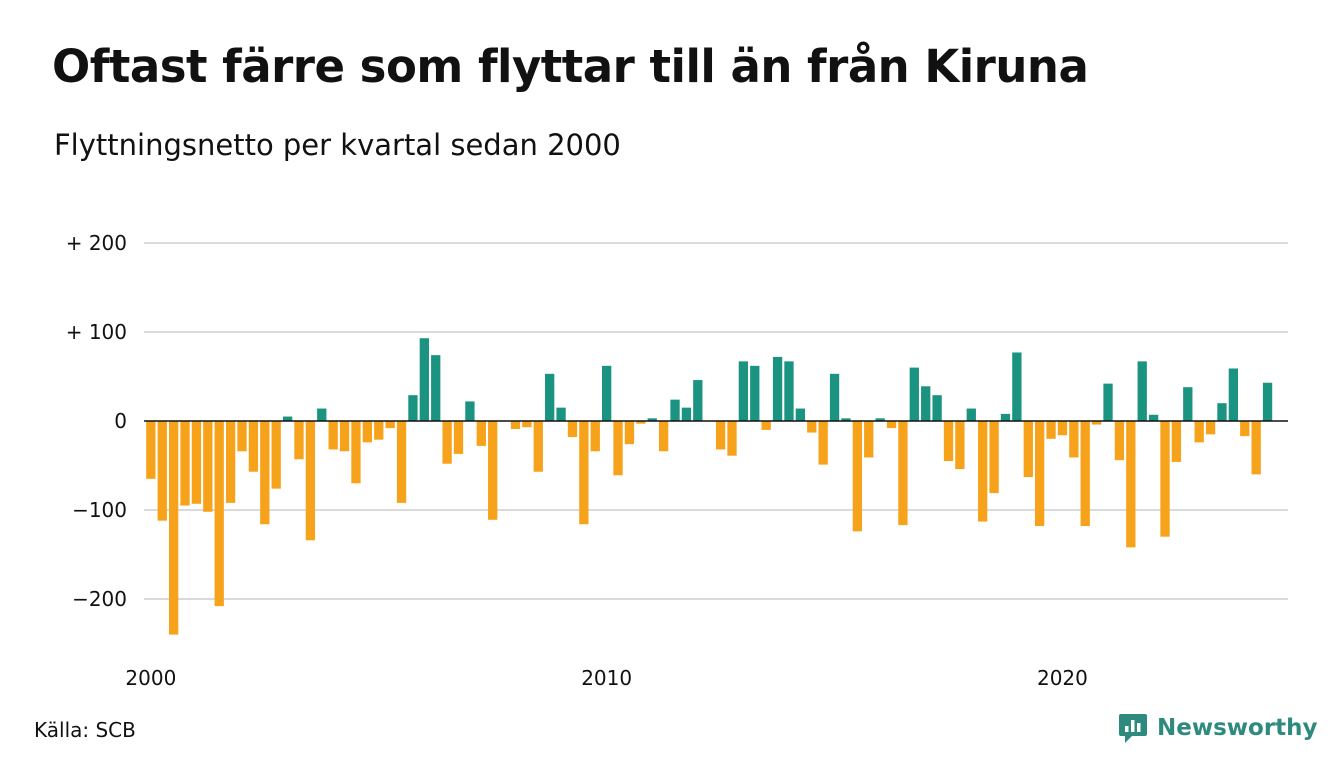 The image size is (1340, 780). I want to click on y-tick-label: −100, so click(99, 510).